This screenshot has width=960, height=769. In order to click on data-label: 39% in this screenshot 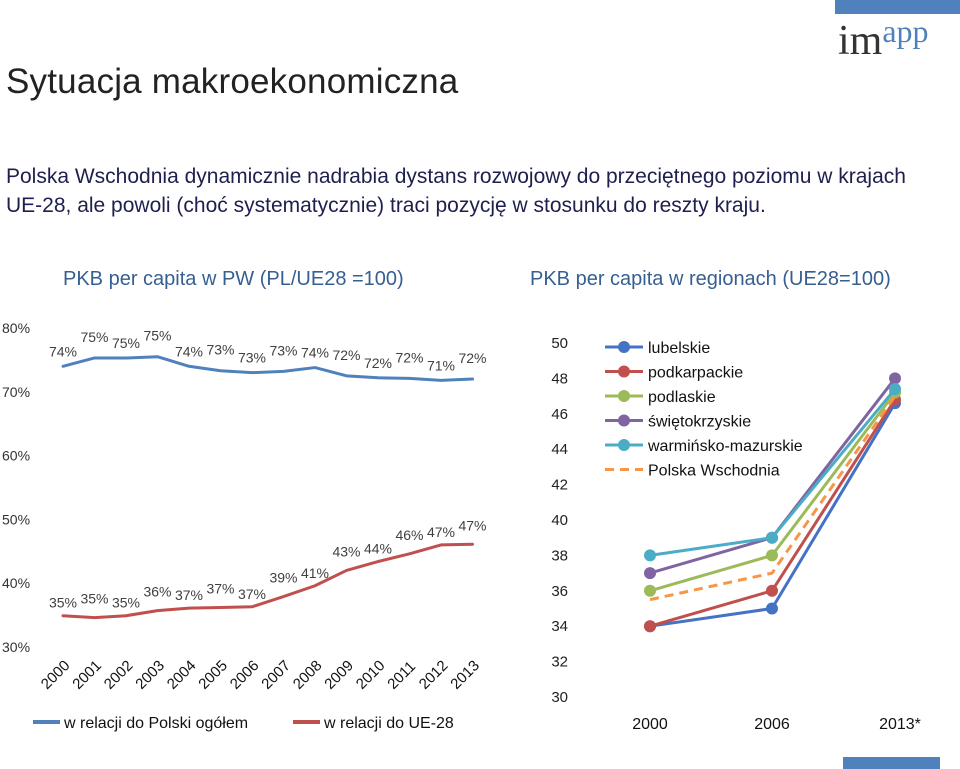, I will do `click(283, 578)`.